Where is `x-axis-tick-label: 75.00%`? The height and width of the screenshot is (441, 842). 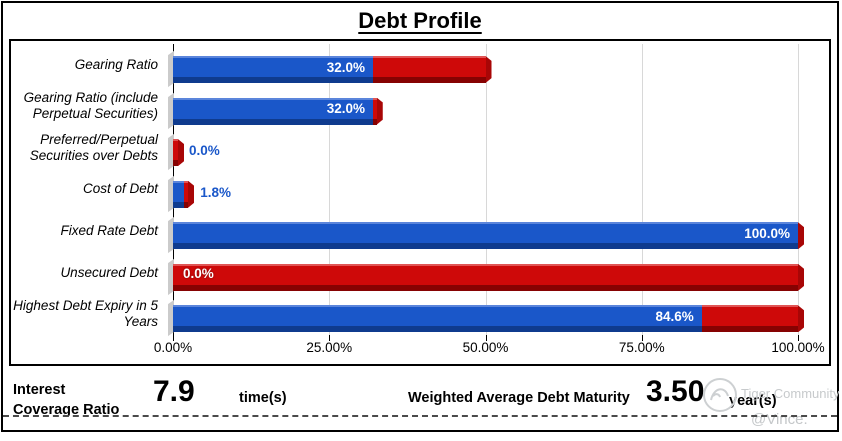
x-axis-tick-label: 75.00% is located at coordinates (641, 347).